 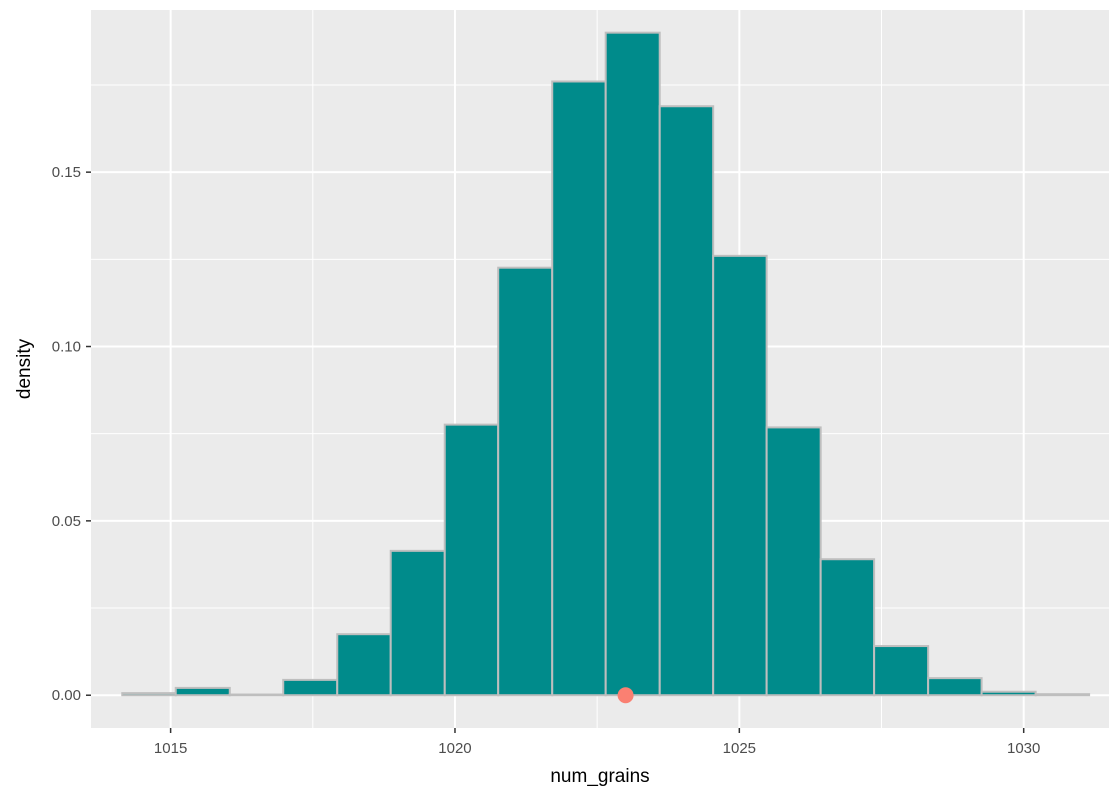 What do you see at coordinates (71, 434) in the screenshot?
I see `y-axis: 0.00 0.05 0.10 0.15` at bounding box center [71, 434].